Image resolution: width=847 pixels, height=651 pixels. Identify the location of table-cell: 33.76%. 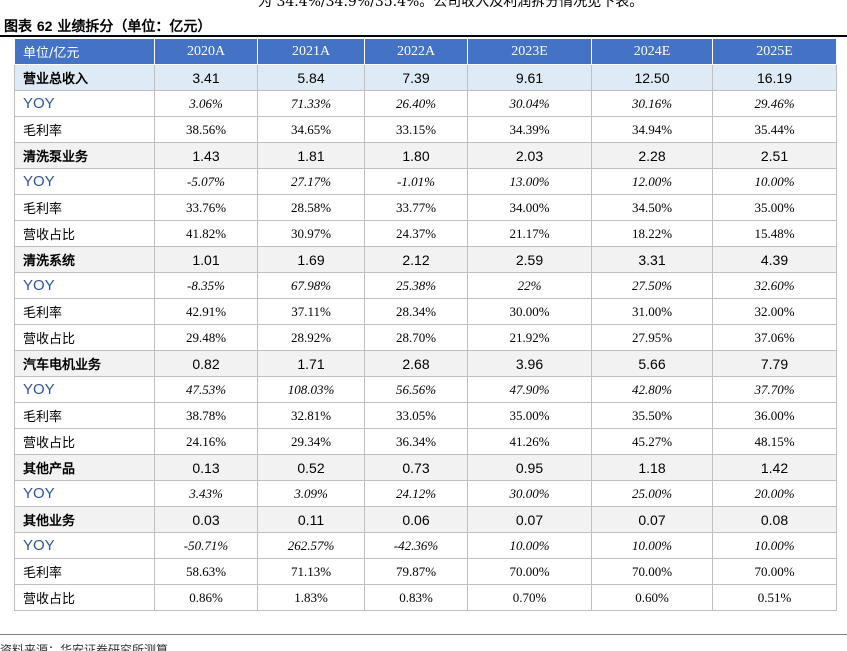
(206, 207).